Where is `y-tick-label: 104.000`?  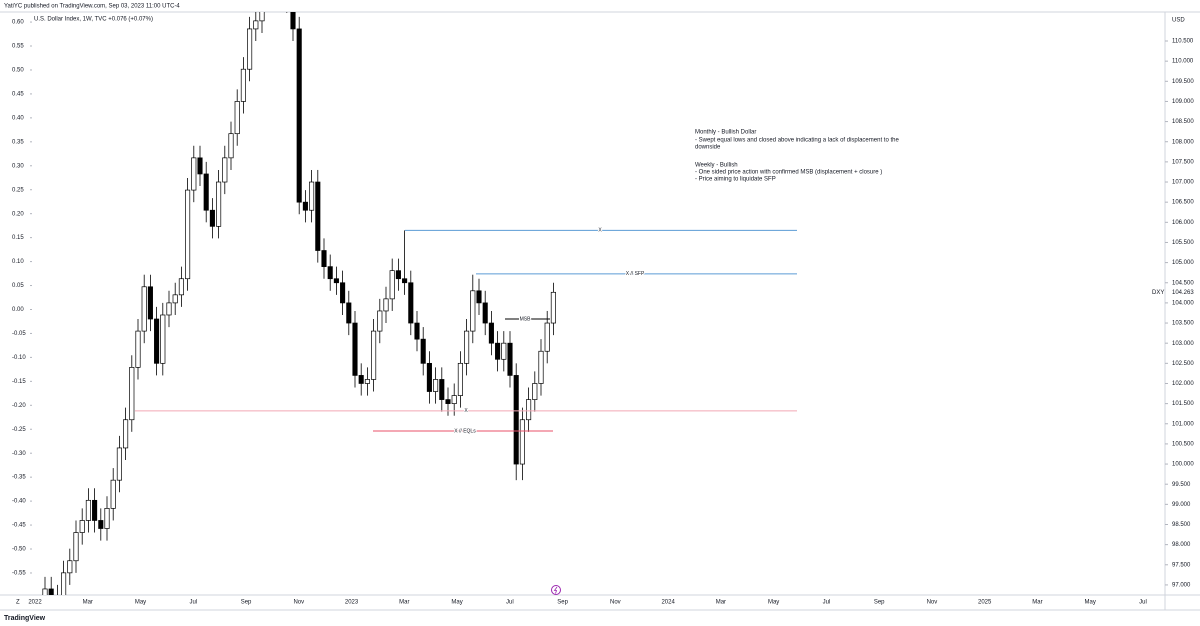 y-tick-label: 104.000 is located at coordinates (1183, 303).